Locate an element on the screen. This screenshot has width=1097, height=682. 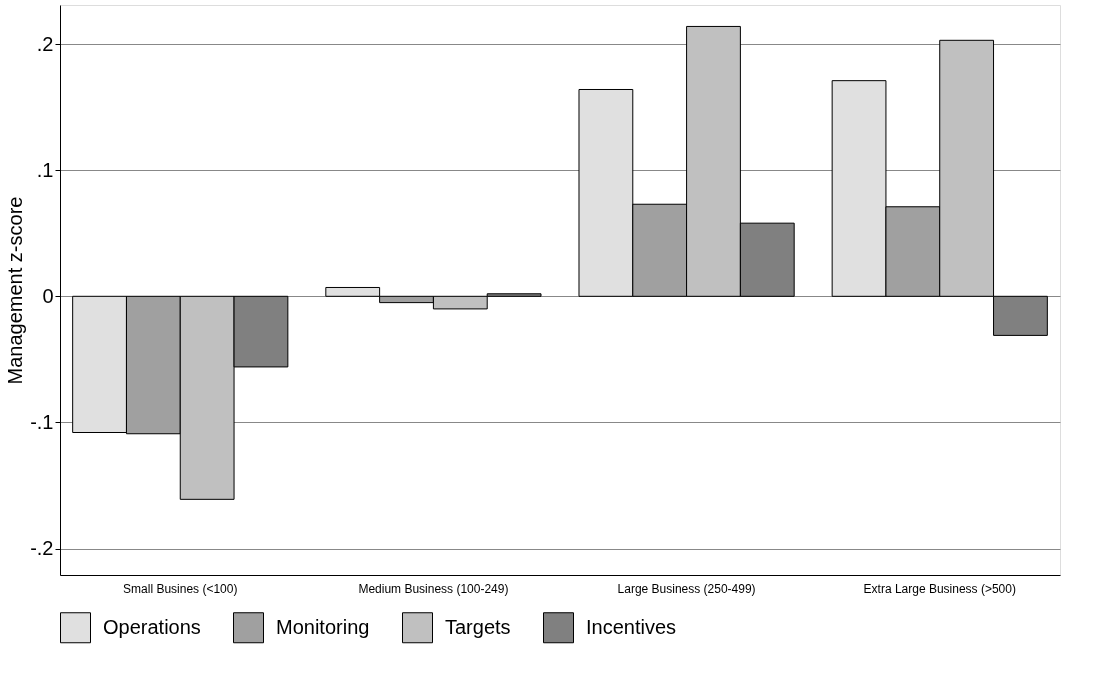
y-tick-label: 0 is located at coordinates (48, 295).